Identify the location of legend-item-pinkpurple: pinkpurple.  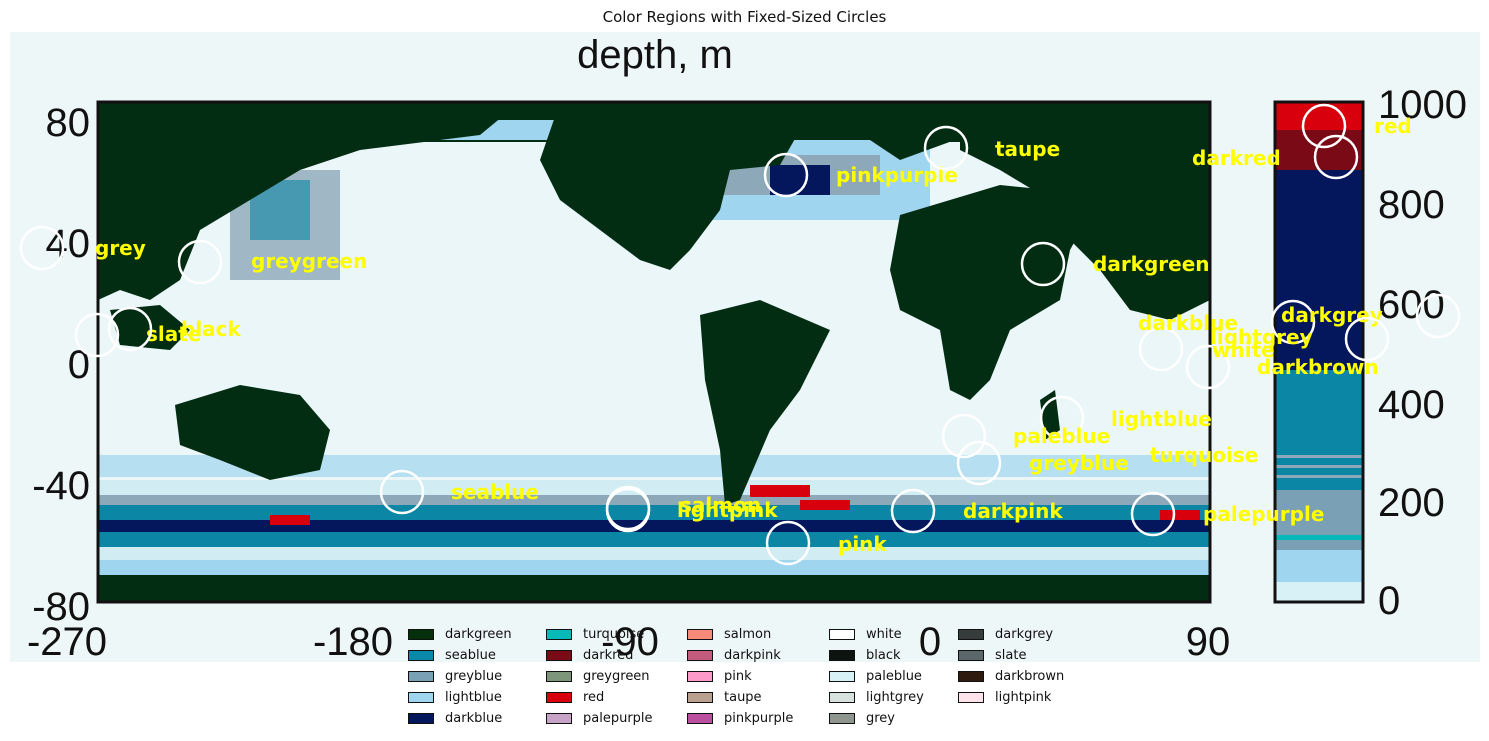
(740, 718).